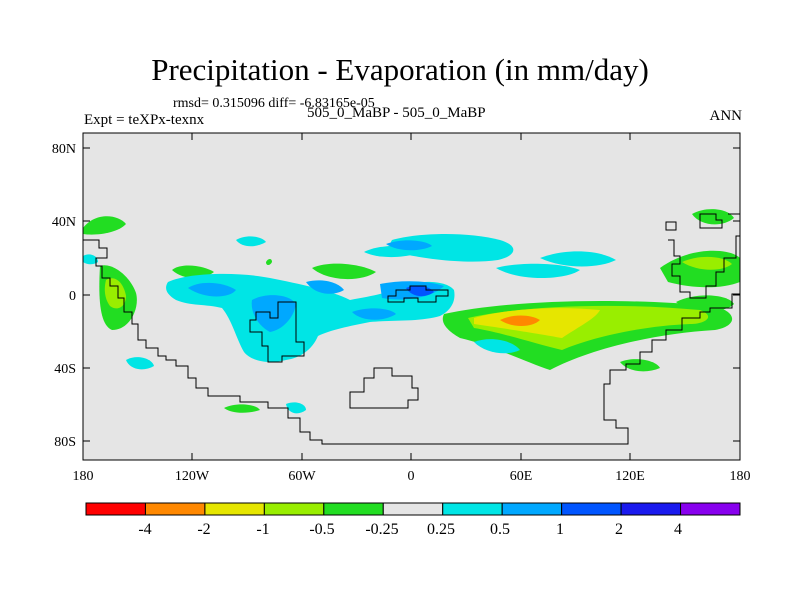 The image size is (800, 600). Describe the element at coordinates (192, 476) in the screenshot. I see `x-tick-label: 120W` at that location.